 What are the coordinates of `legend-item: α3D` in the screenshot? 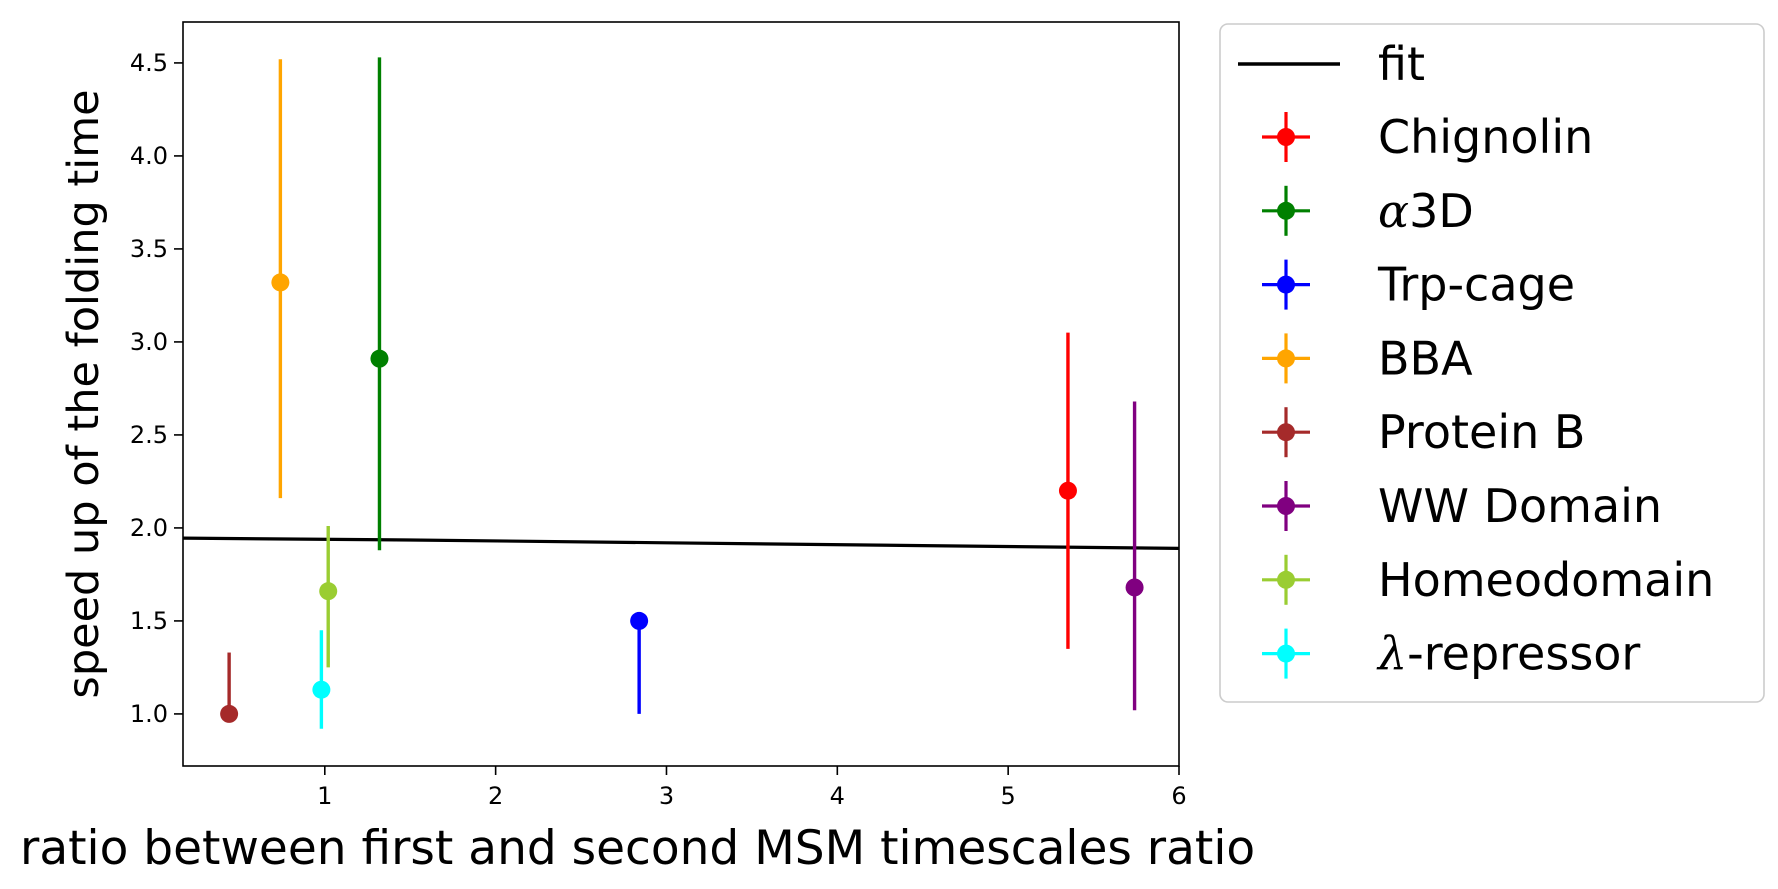 It's located at (1368, 211).